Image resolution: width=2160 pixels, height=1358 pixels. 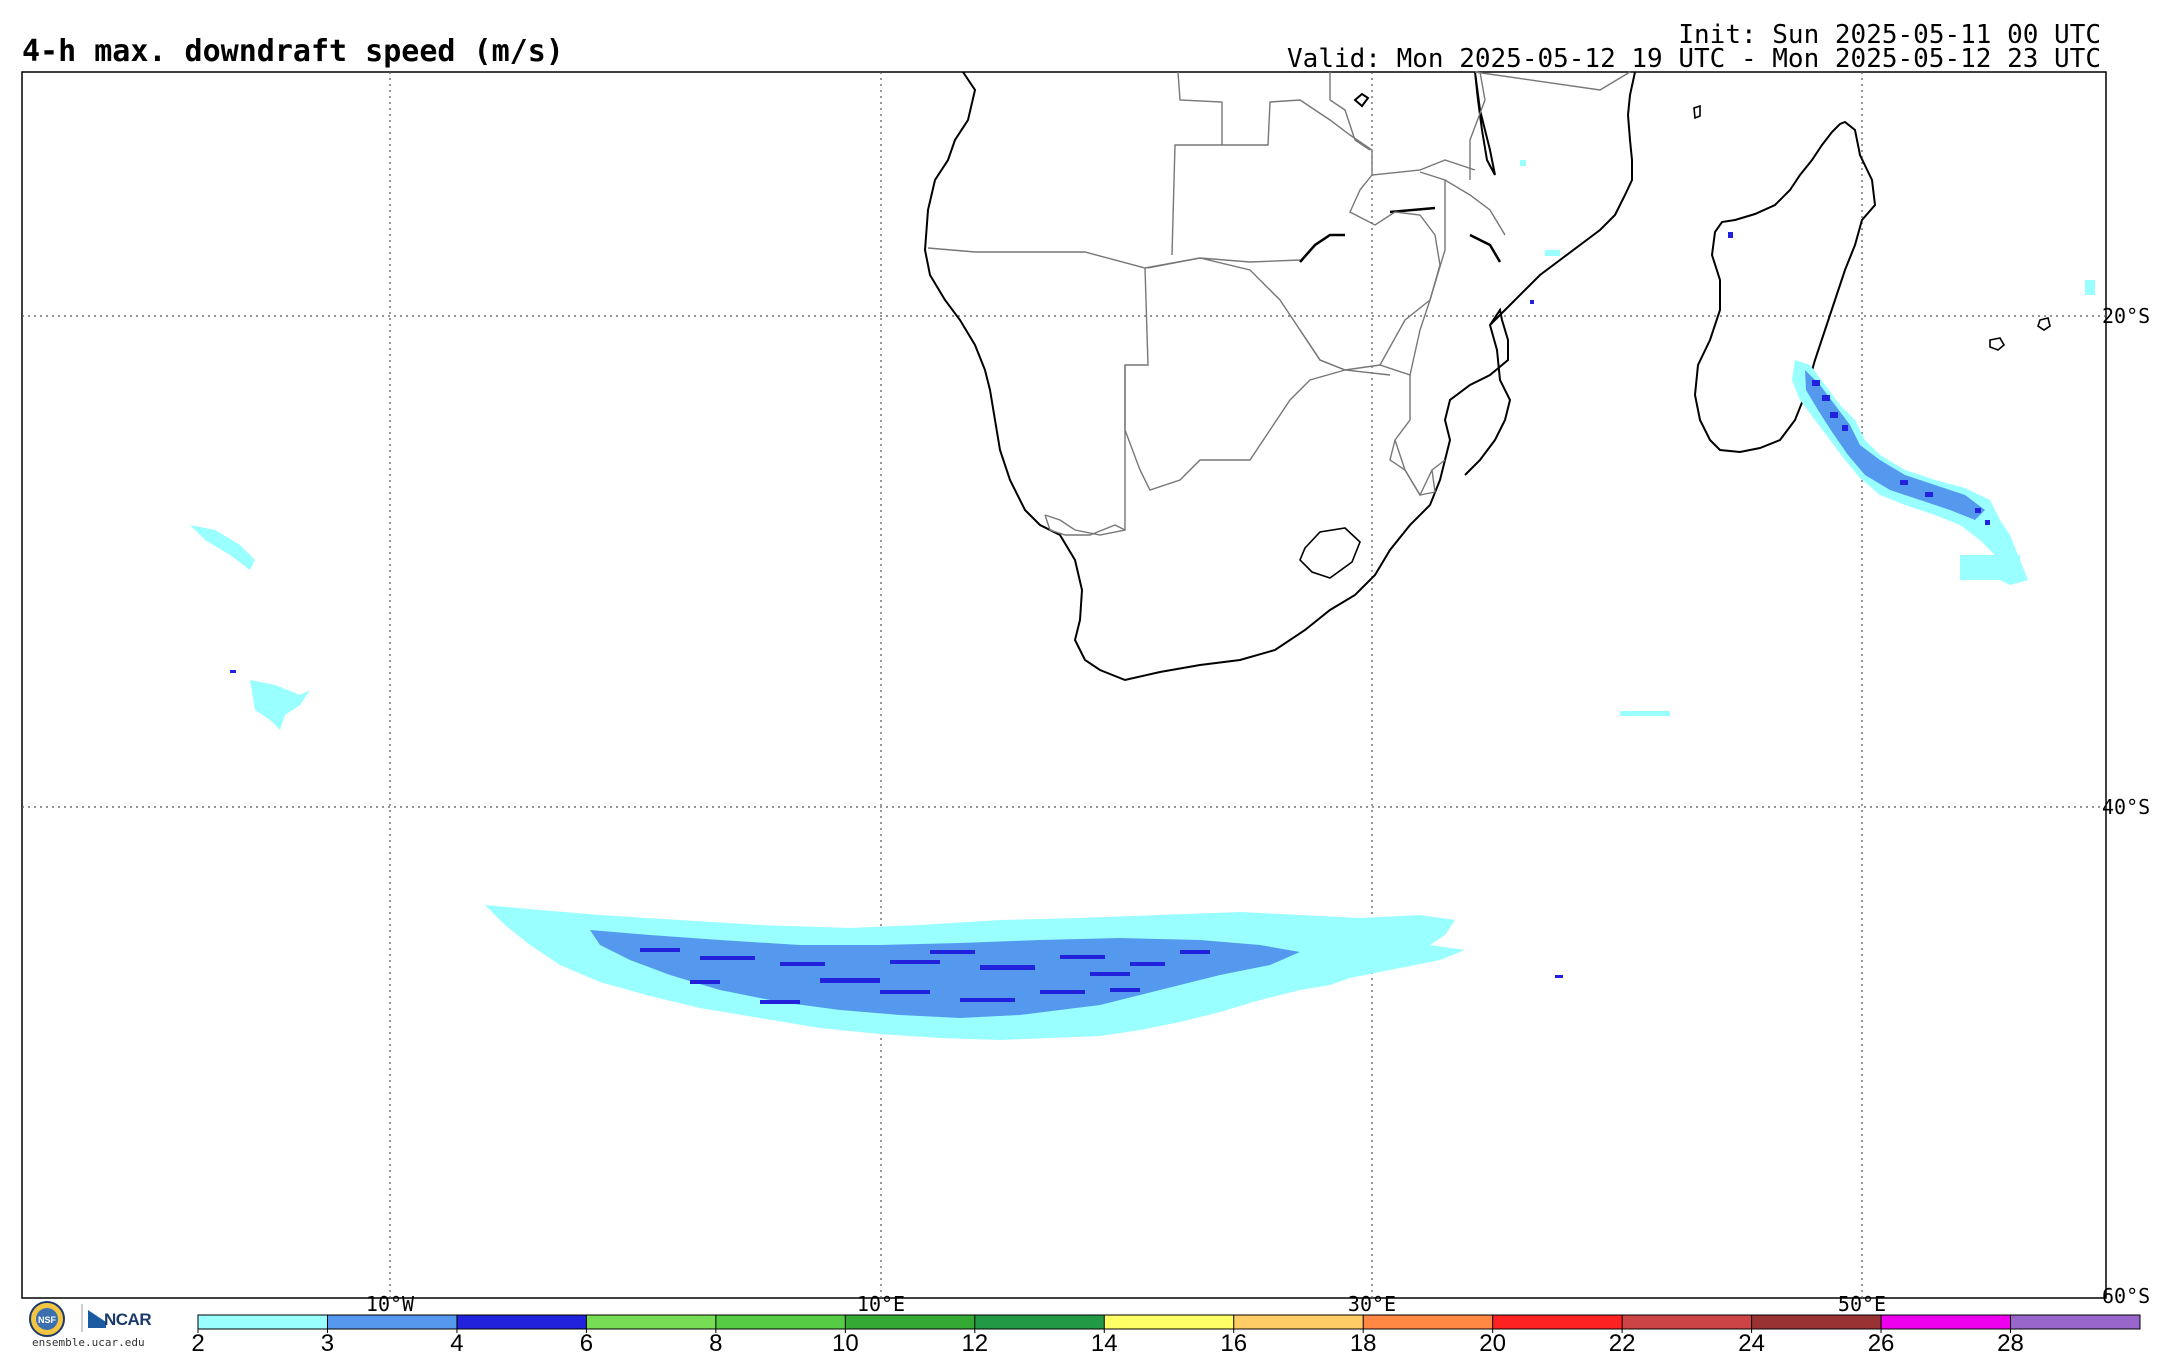 What do you see at coordinates (1104, 1343) in the screenshot?
I see `colorbar-label: 14` at bounding box center [1104, 1343].